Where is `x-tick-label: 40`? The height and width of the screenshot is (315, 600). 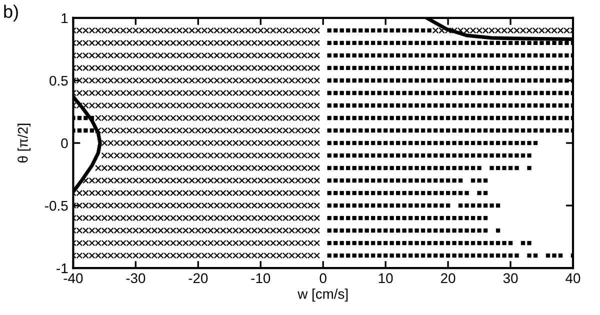
x-tick-label: 40 is located at coordinates (573, 278).